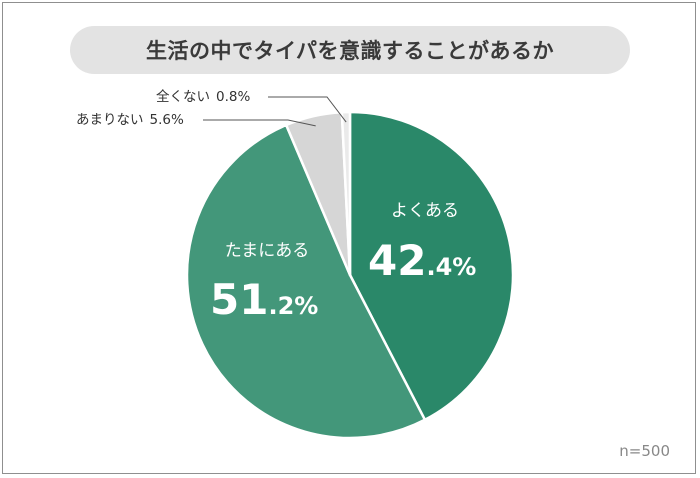  I want to click on slice-label-amarinai-name: あまりない, so click(110, 120).